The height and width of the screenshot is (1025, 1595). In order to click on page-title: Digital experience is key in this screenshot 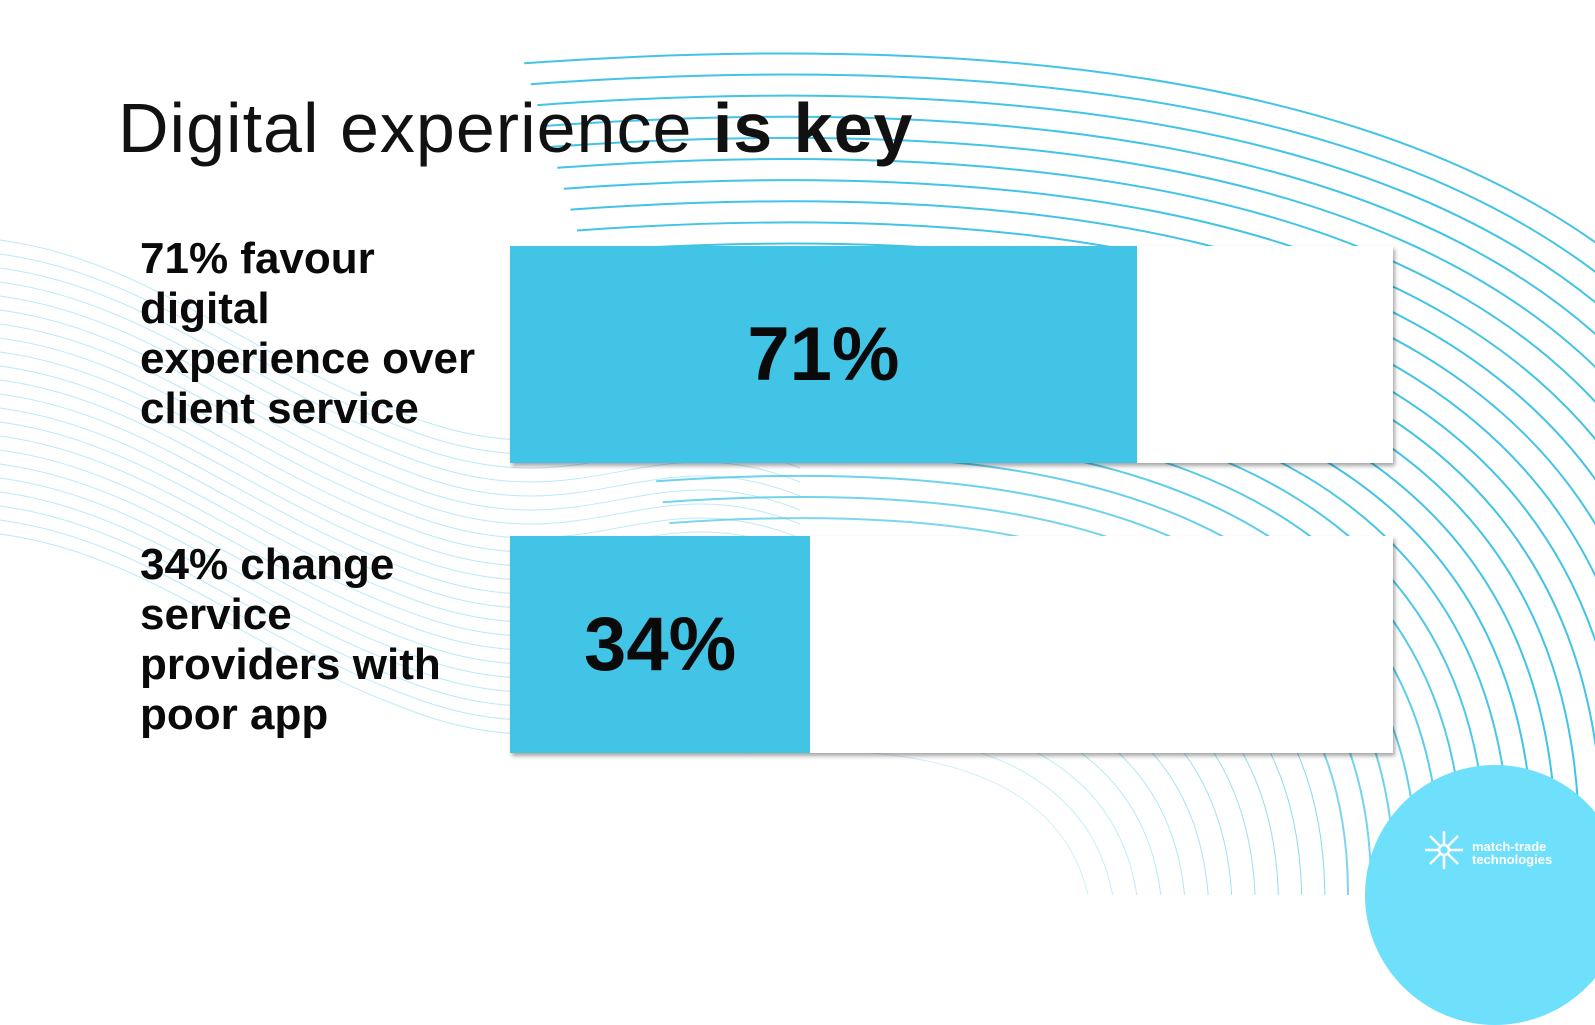, I will do `click(515, 128)`.